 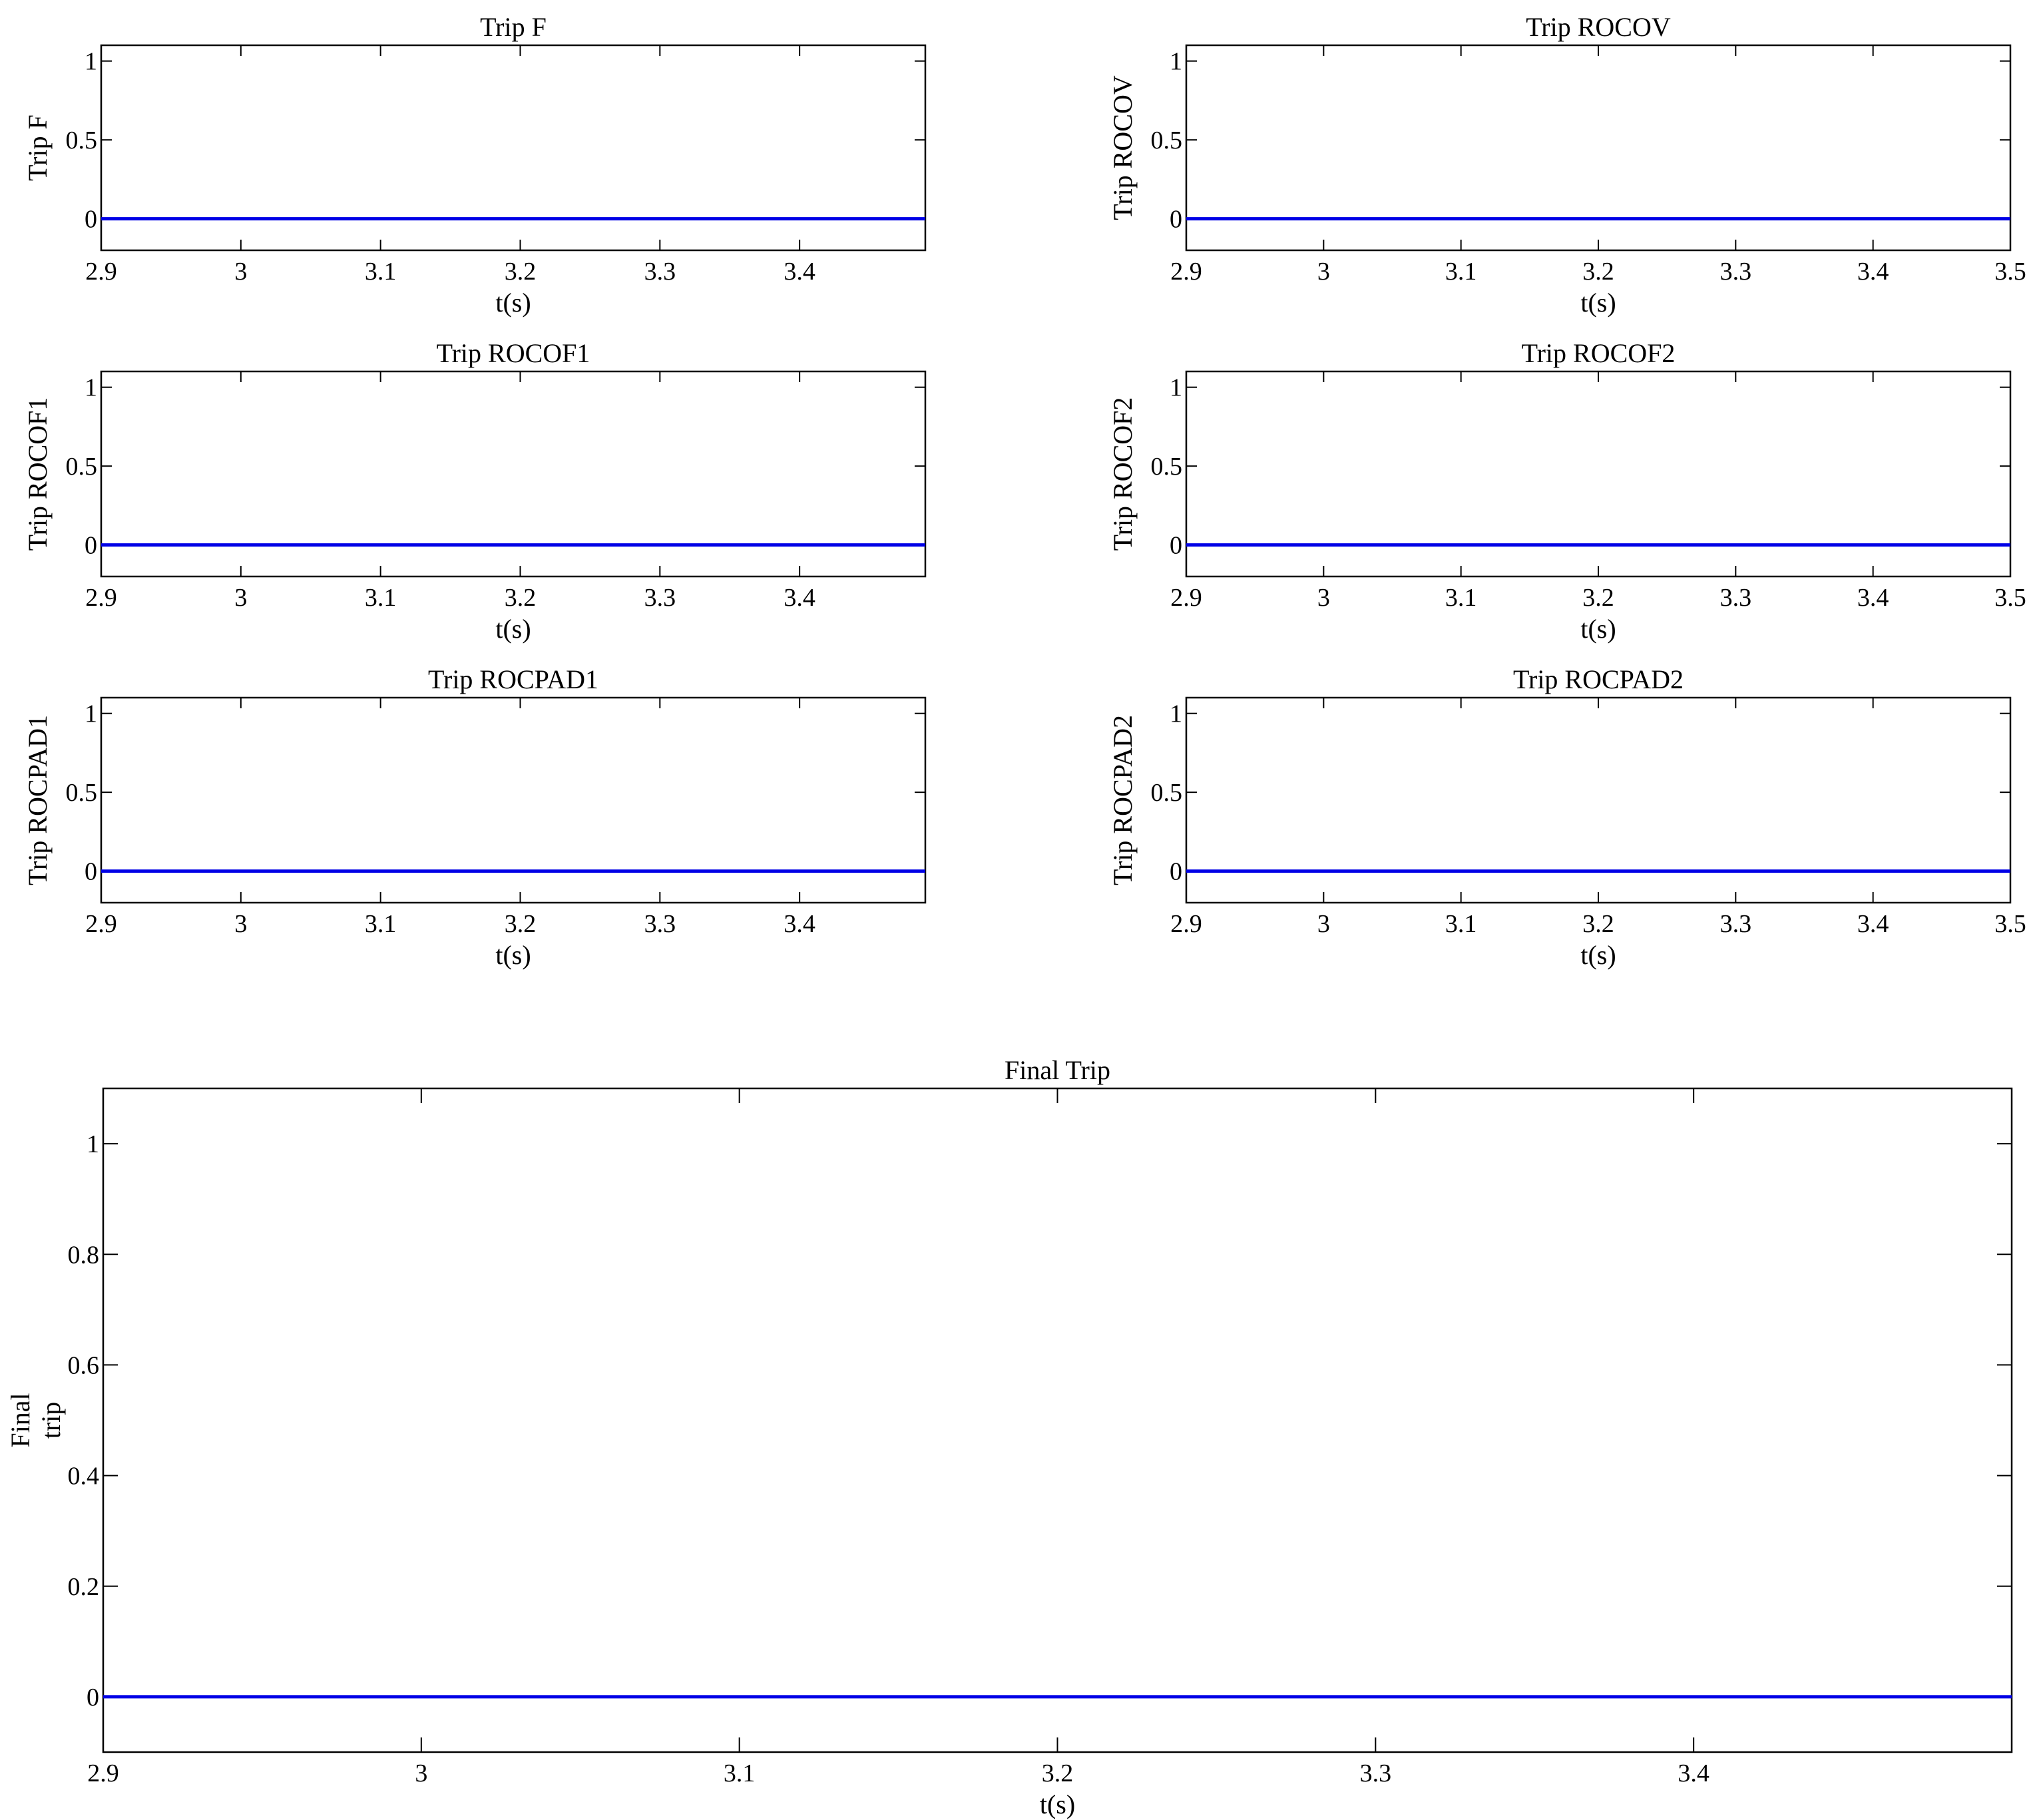 I want to click on chart-title: Trip ROCPAD1, so click(x=513, y=679).